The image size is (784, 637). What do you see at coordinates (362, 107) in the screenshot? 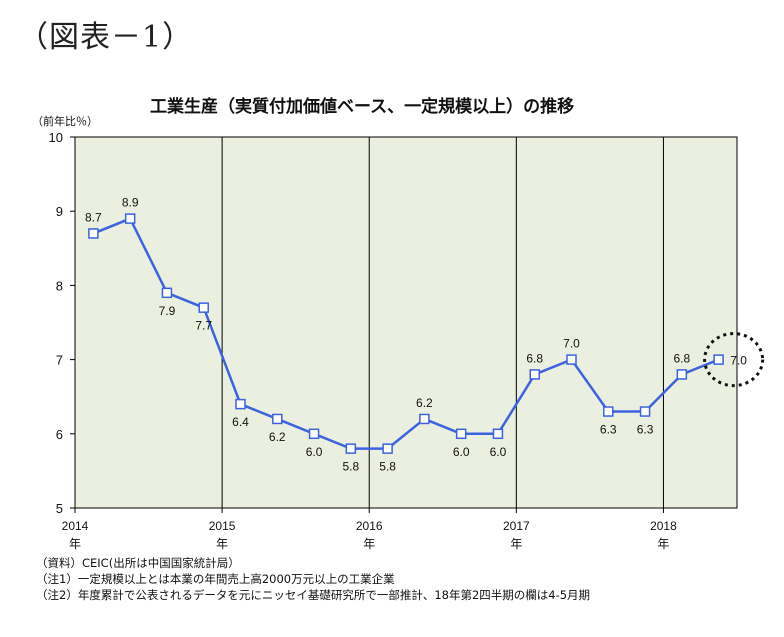
I see `chart-title: 工業生産（実質付加価値ベース、一定規模以上）の推移` at bounding box center [362, 107].